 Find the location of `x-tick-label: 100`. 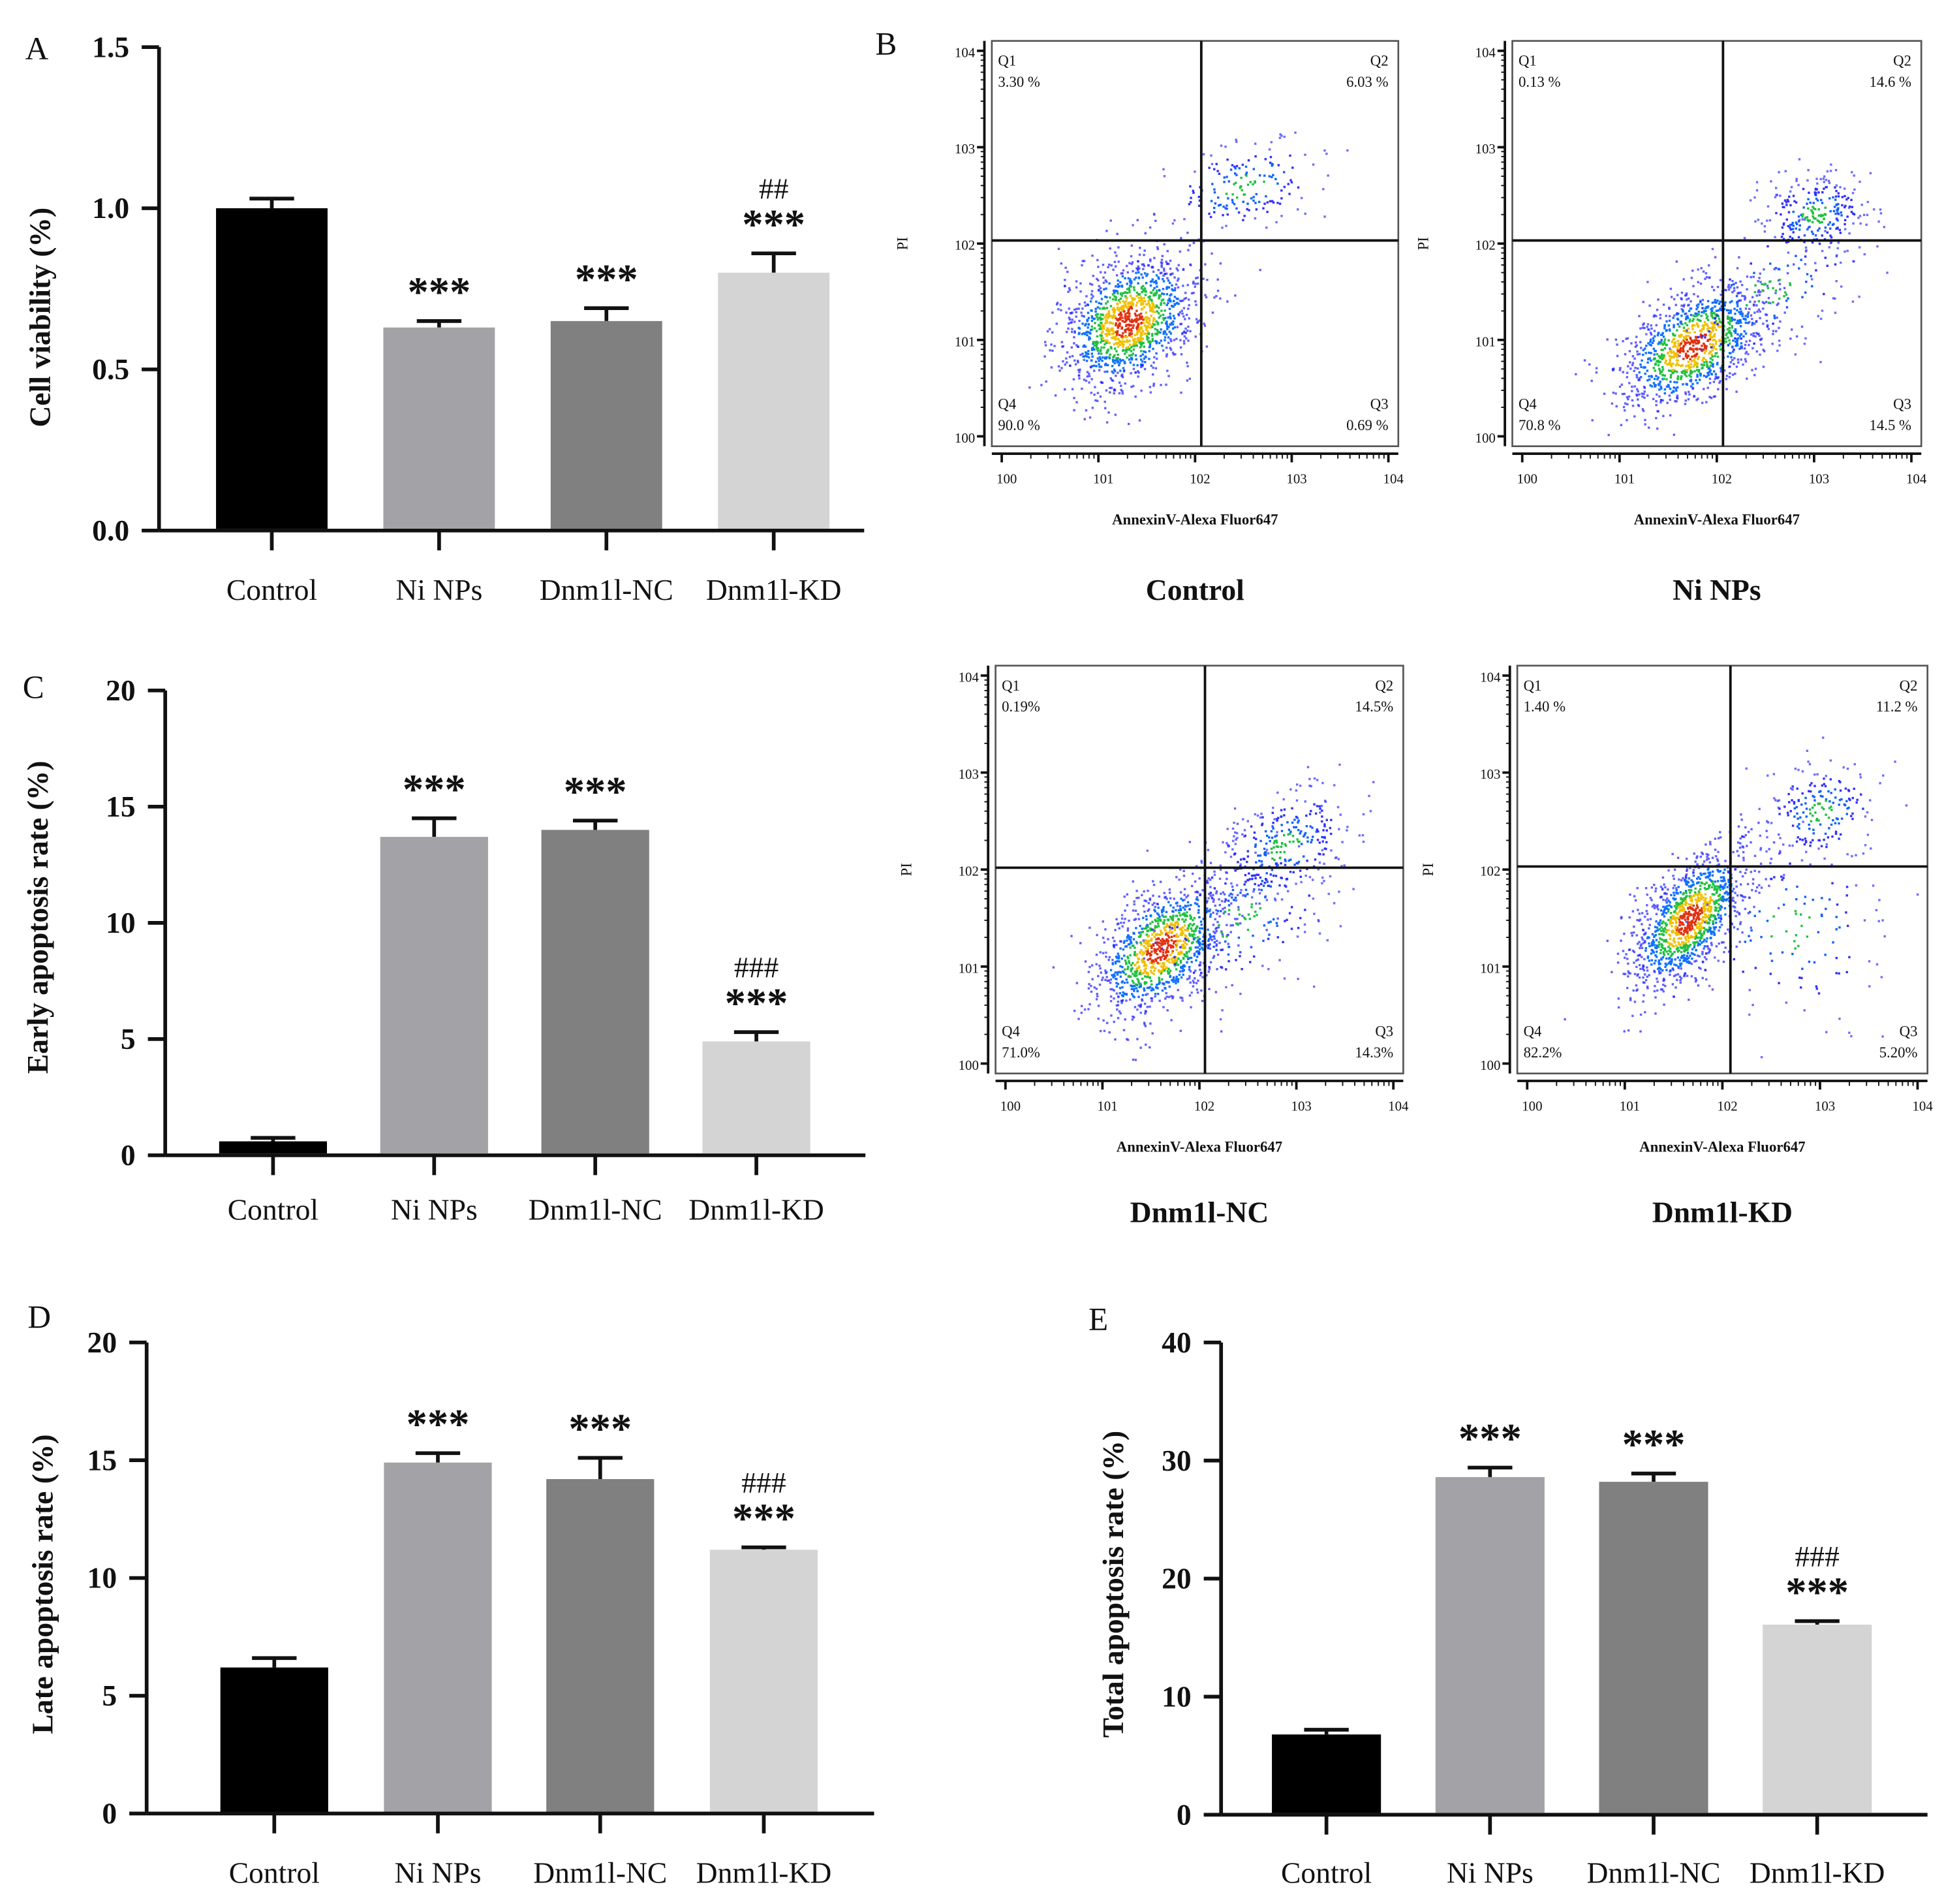

x-tick-label: 100 is located at coordinates (1010, 1106).